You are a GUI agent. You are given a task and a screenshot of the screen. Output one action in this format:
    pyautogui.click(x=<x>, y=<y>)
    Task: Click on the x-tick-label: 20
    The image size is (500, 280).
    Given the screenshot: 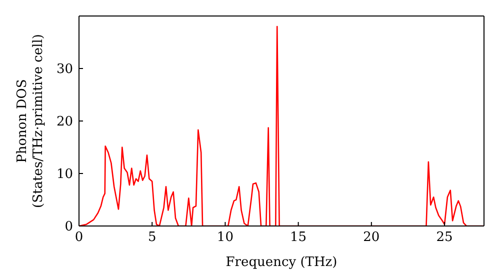 What is the action you would take?
    pyautogui.click(x=371, y=238)
    